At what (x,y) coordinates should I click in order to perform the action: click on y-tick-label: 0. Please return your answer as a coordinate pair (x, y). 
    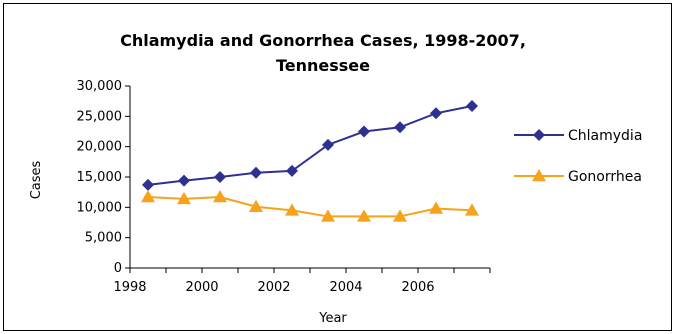
    Looking at the image, I should click on (118, 268).